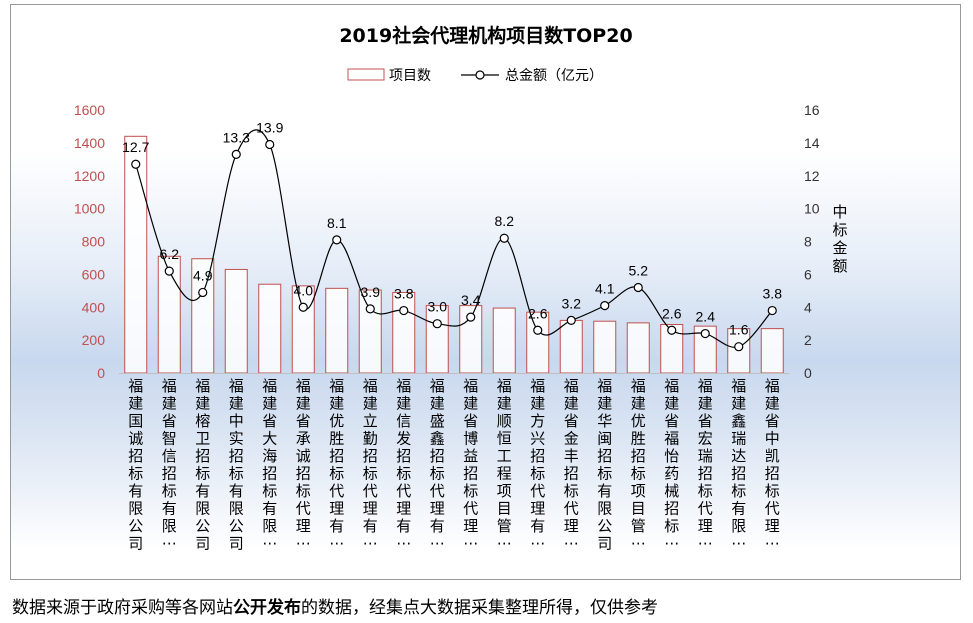 The width and height of the screenshot is (973, 623). What do you see at coordinates (437, 439) in the screenshot?
I see `category-label-char: 鑫` at bounding box center [437, 439].